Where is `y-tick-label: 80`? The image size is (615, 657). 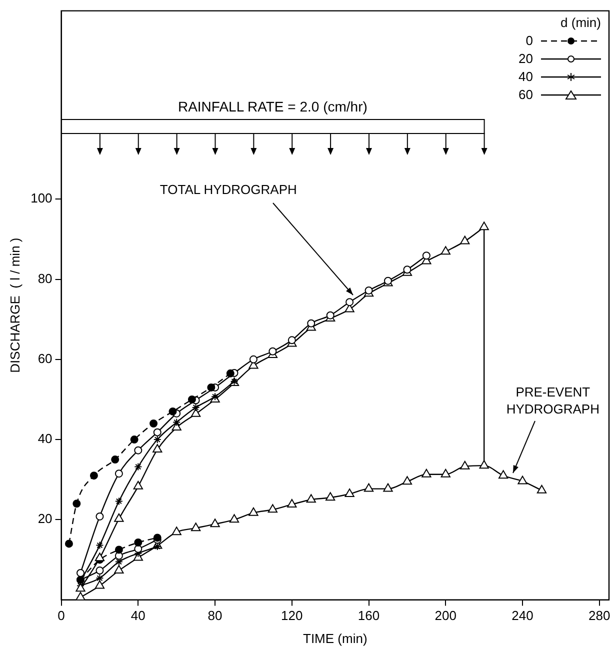
y-tick-label: 80 is located at coordinates (45, 278).